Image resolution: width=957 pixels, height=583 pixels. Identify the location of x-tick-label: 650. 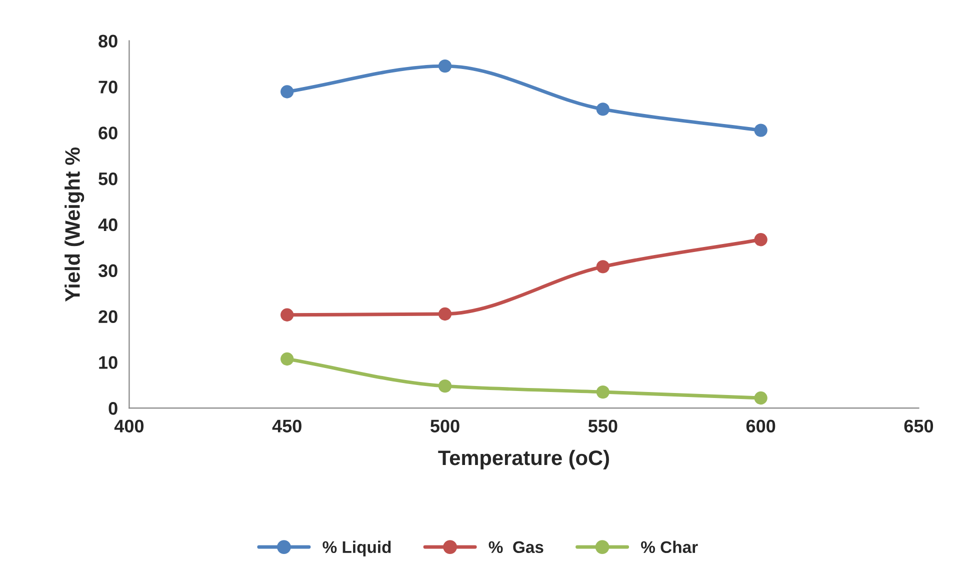
(919, 426).